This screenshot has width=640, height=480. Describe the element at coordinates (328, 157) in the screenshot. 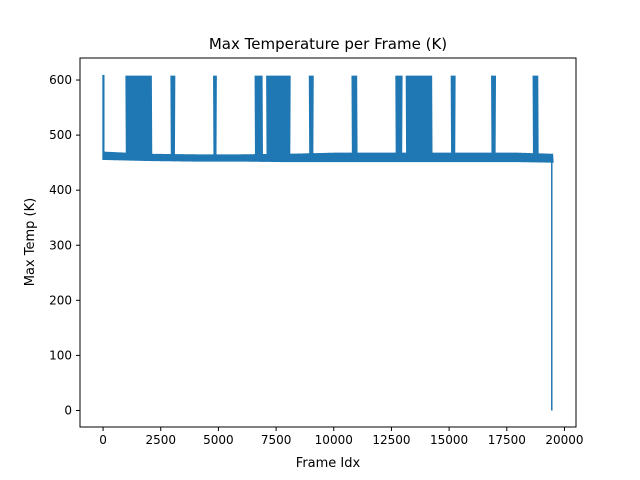

I see `series-baseline` at that location.